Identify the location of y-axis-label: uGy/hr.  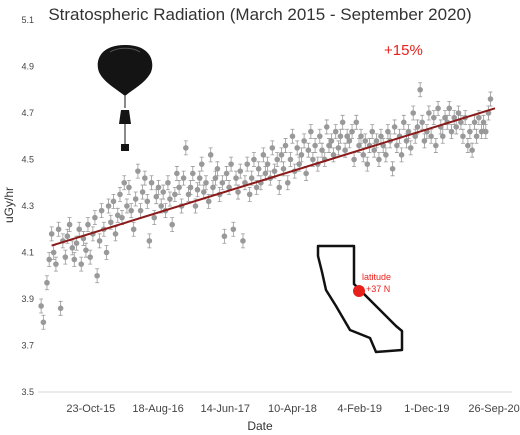
(9, 205).